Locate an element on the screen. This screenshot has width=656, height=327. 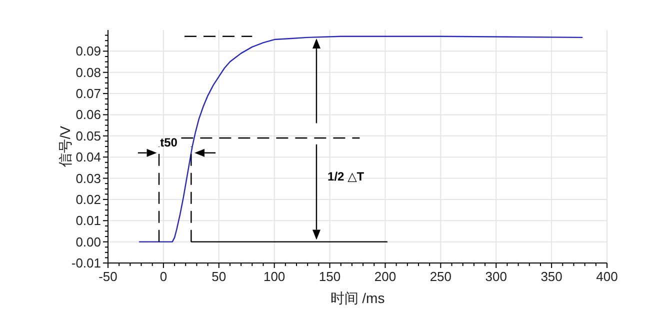
x-tick-label: 100 is located at coordinates (274, 276).